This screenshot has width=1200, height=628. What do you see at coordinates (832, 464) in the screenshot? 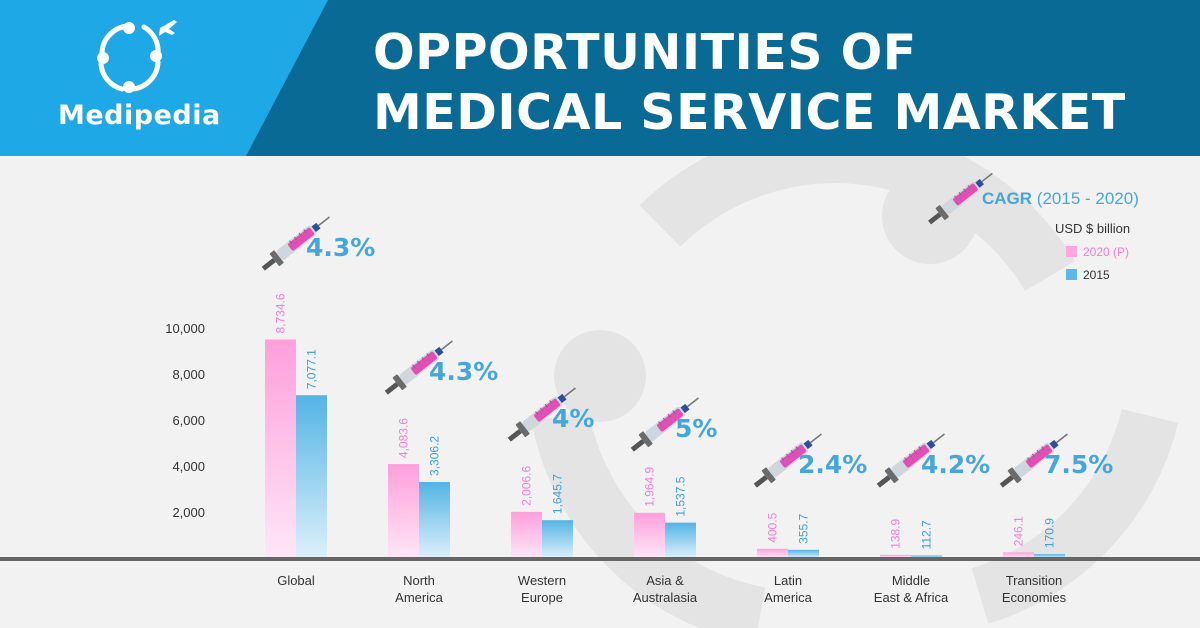
I see `cagr-label: 2.4%` at bounding box center [832, 464].